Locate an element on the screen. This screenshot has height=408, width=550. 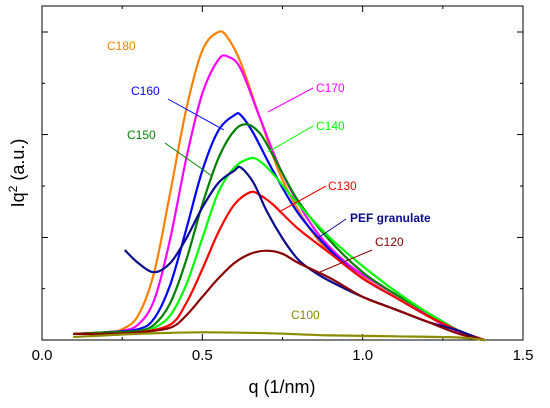
x-axis-title: q (1/nm) is located at coordinates (281, 387).